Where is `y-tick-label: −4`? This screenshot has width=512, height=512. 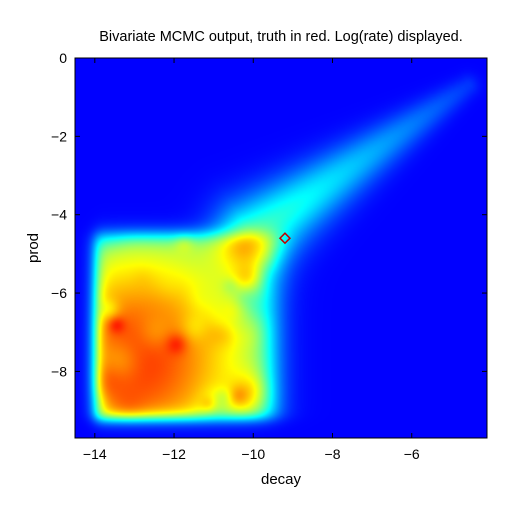
y-tick-label: −4 is located at coordinates (59, 215).